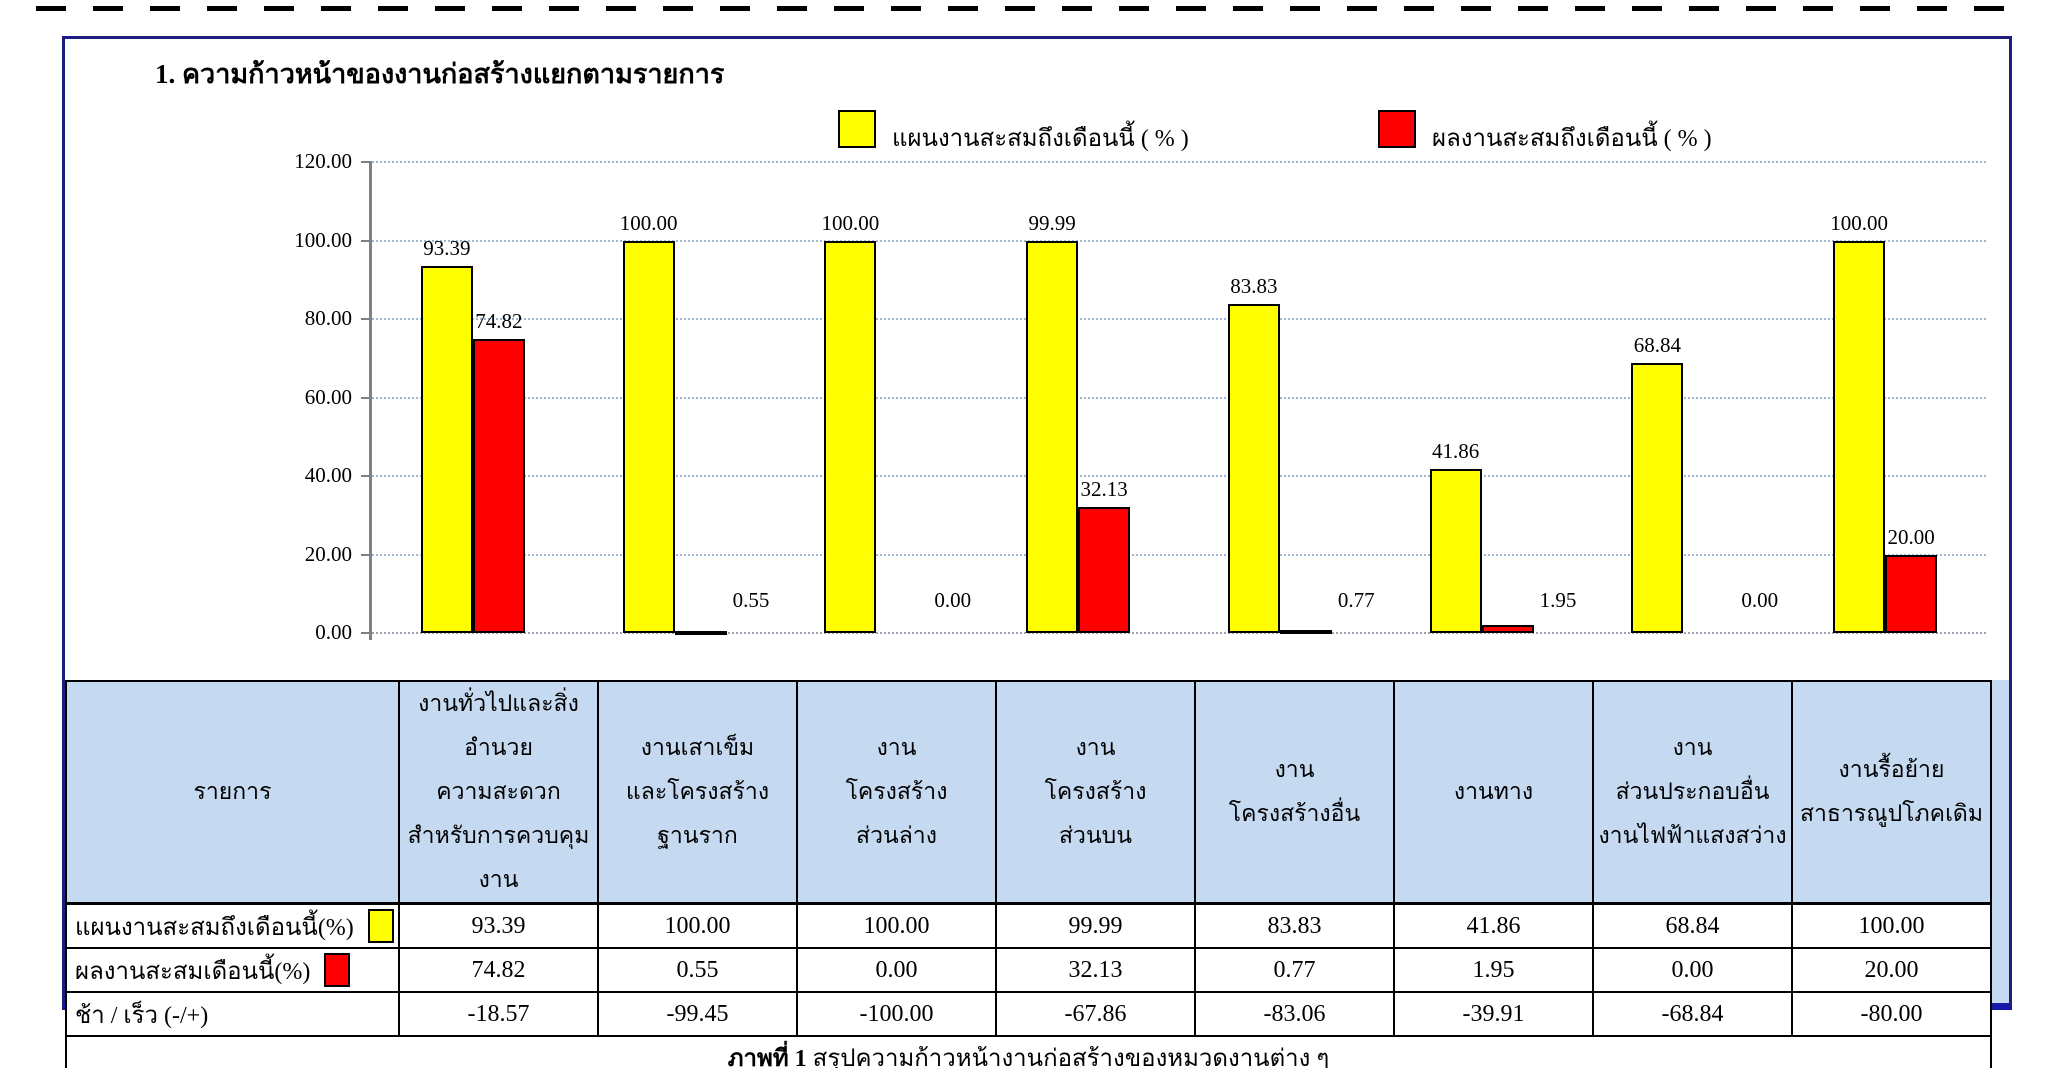 The width and height of the screenshot is (2058, 1068). What do you see at coordinates (1356, 600) in the screenshot?
I see `bar-value-label: 0.77` at bounding box center [1356, 600].